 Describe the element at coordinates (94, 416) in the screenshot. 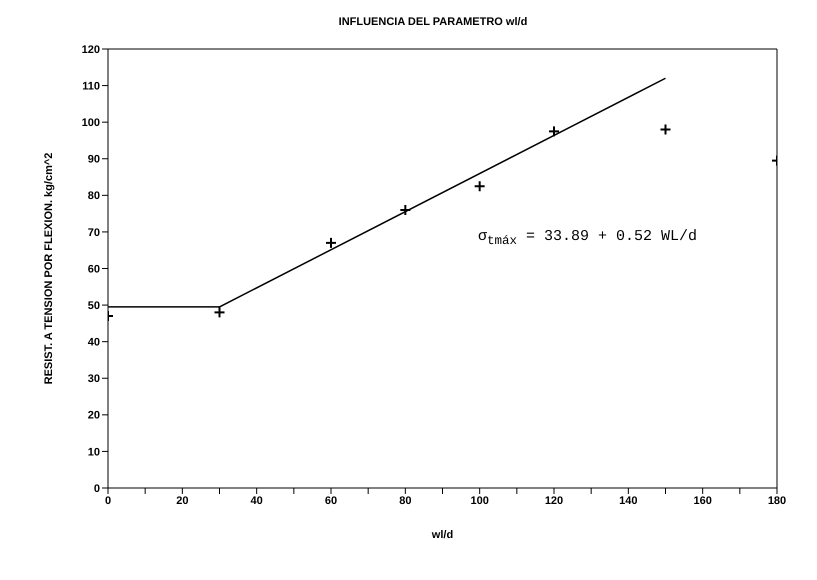

I see `y-tick-label: 20` at that location.